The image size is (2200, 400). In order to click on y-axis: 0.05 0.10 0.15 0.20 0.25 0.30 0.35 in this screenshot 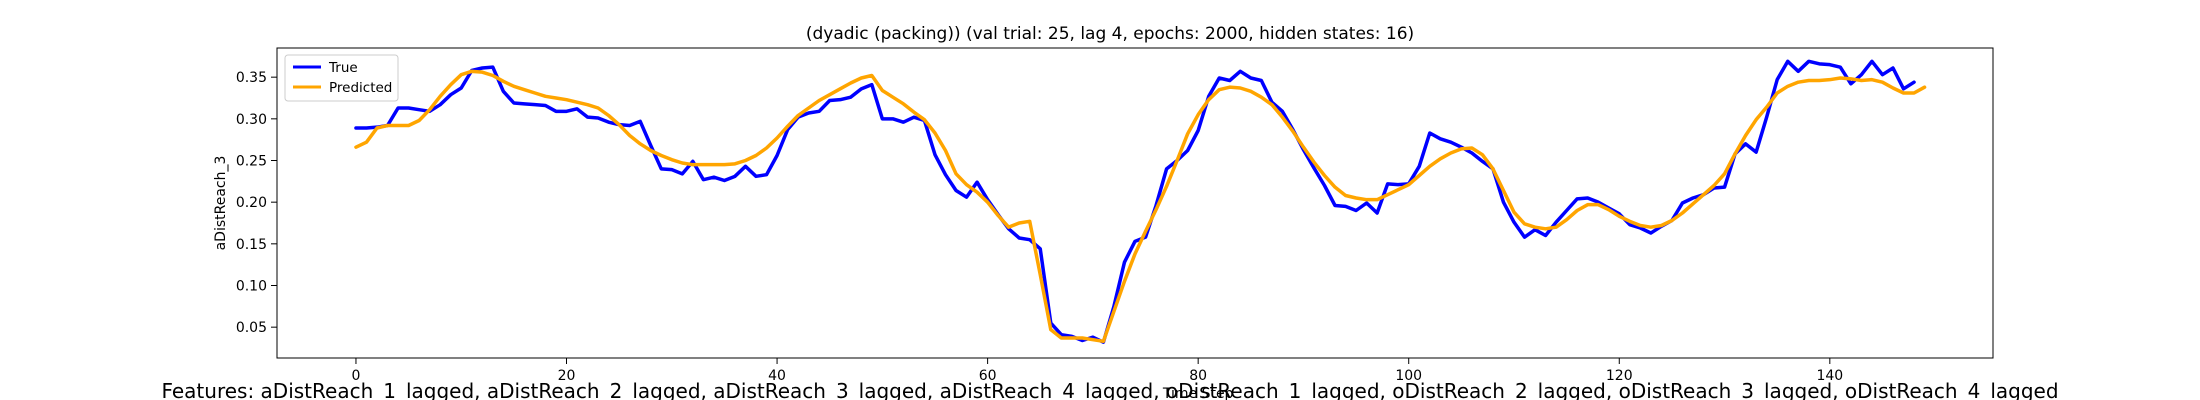, I will do `click(256, 203)`.